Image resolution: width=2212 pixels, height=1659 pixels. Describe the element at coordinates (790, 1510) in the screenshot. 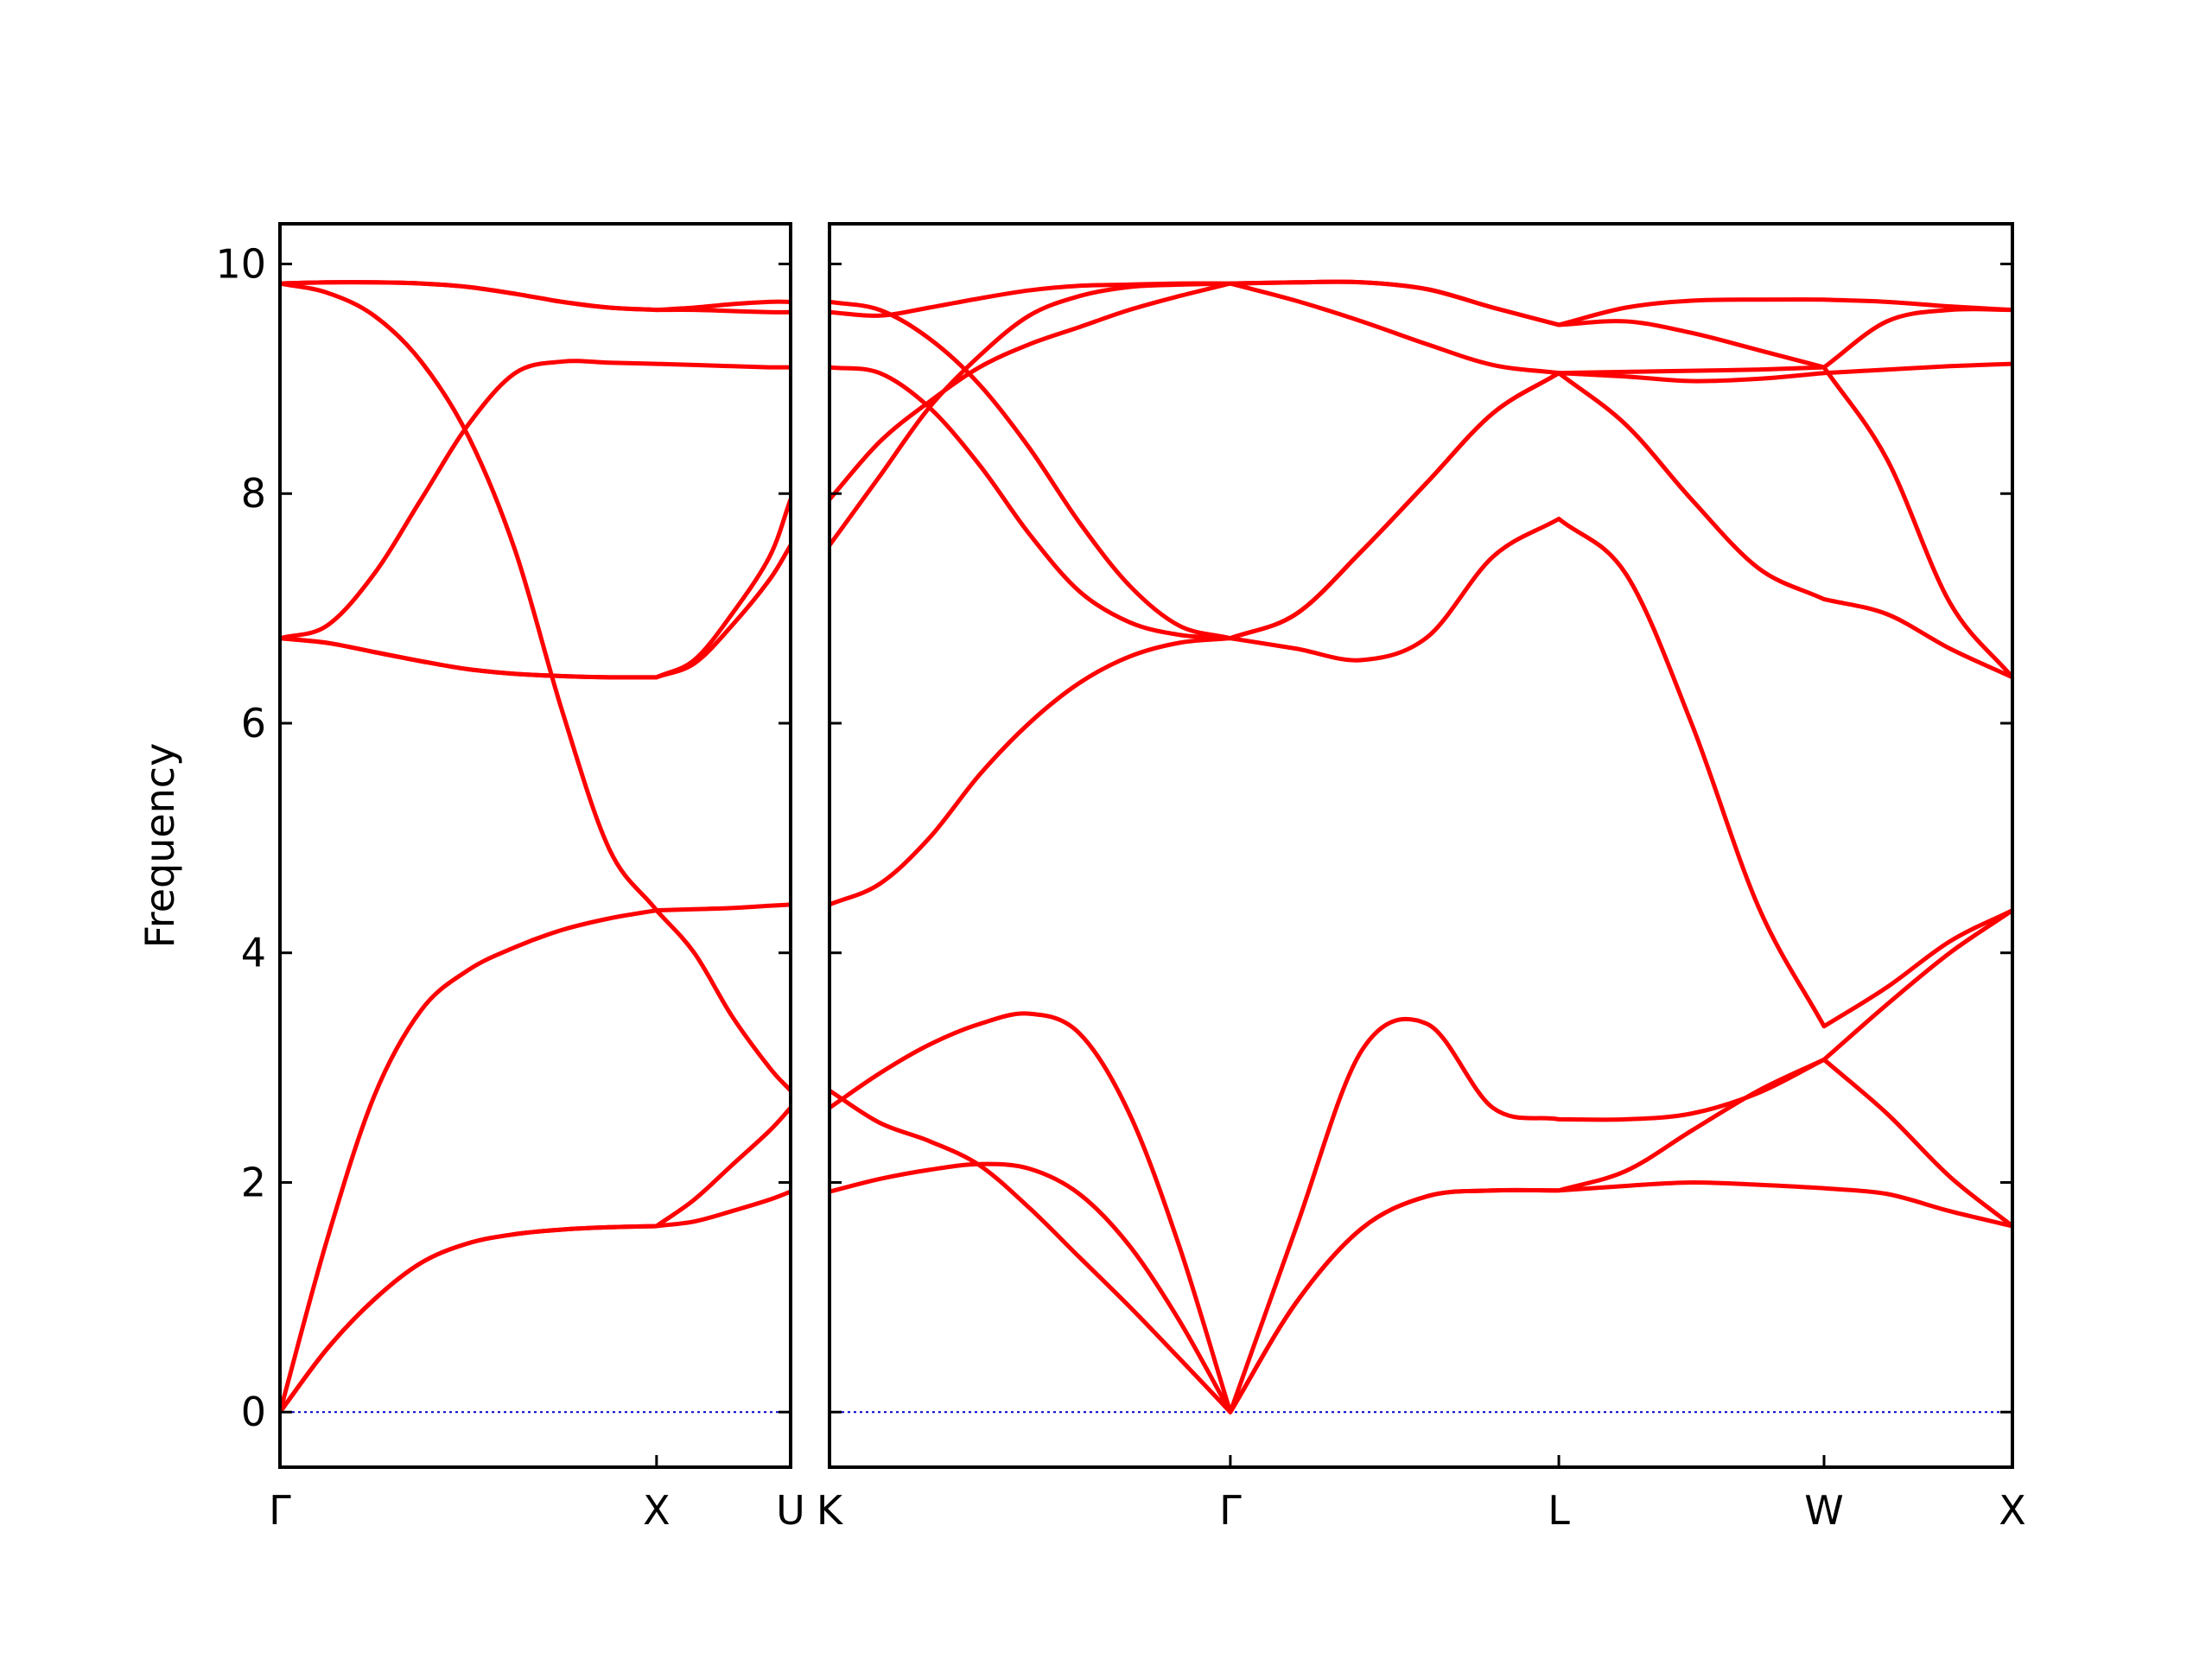

I see `x-tick-label: U` at that location.